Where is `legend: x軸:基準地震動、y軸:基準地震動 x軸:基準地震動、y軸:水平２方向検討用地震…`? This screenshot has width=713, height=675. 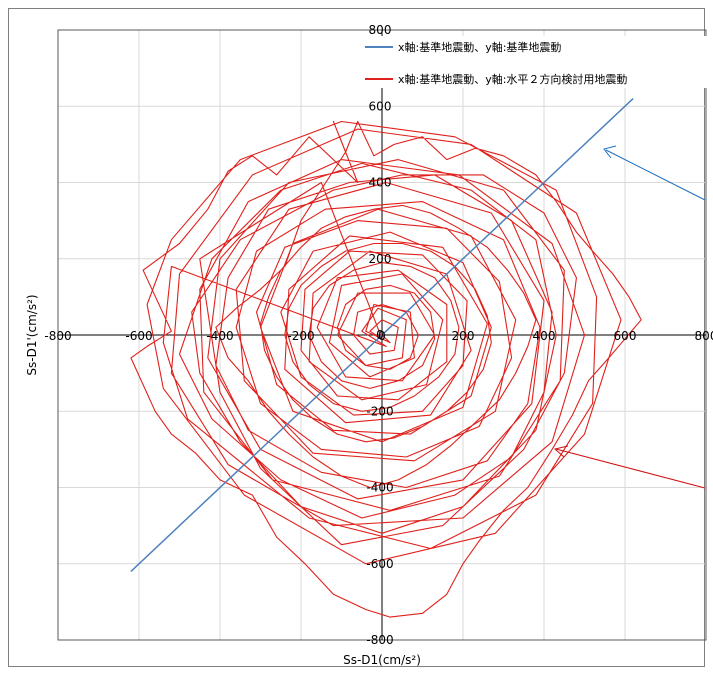 legend: x軸:基準地震動、y軸:基準地震動 x軸:基準地震動、y軸:水平２方向検討用地震… is located at coordinates (532, 62).